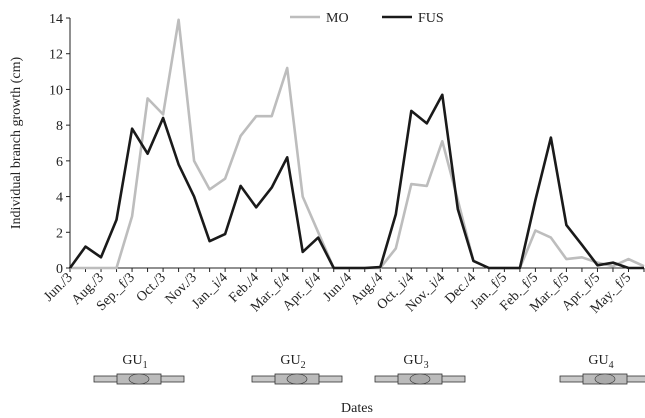  I want to click on annotation: GU3, so click(415, 362).